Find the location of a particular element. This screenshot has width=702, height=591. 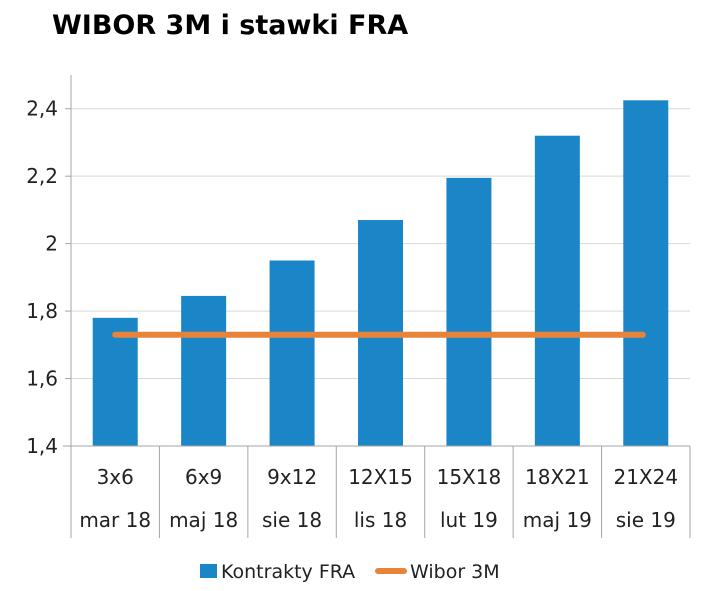

x-date-label: sie 19 is located at coordinates (646, 520).